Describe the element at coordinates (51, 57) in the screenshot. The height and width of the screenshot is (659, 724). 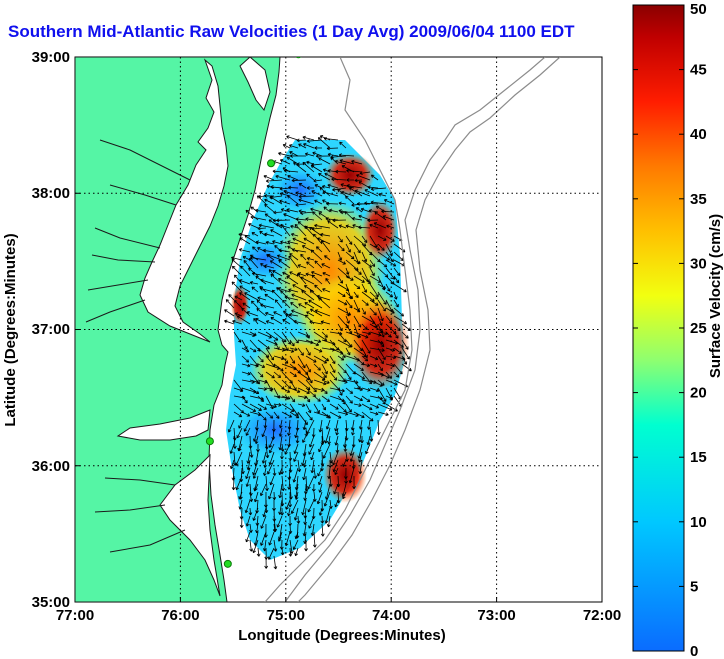
I see `lat-tick-label: 39:00` at that location.